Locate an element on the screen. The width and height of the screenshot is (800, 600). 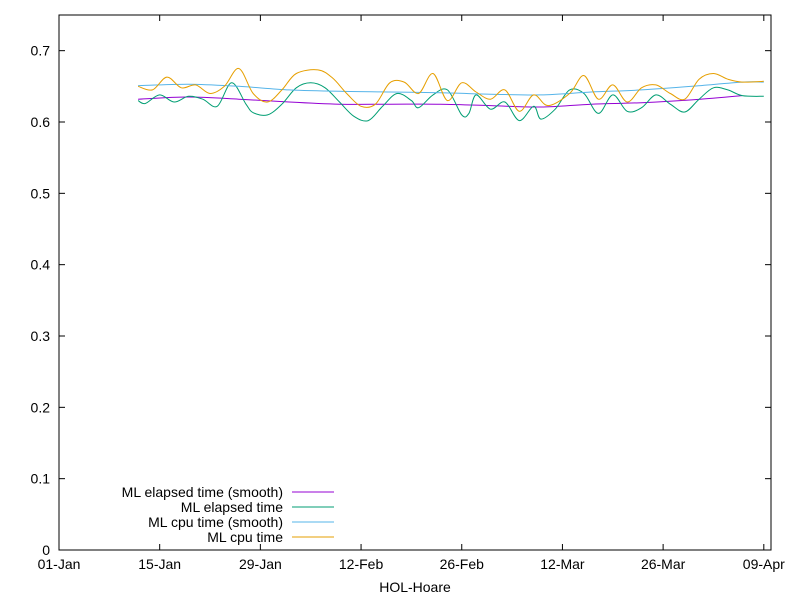
x-tick-label: 26-Feb is located at coordinates (462, 564).